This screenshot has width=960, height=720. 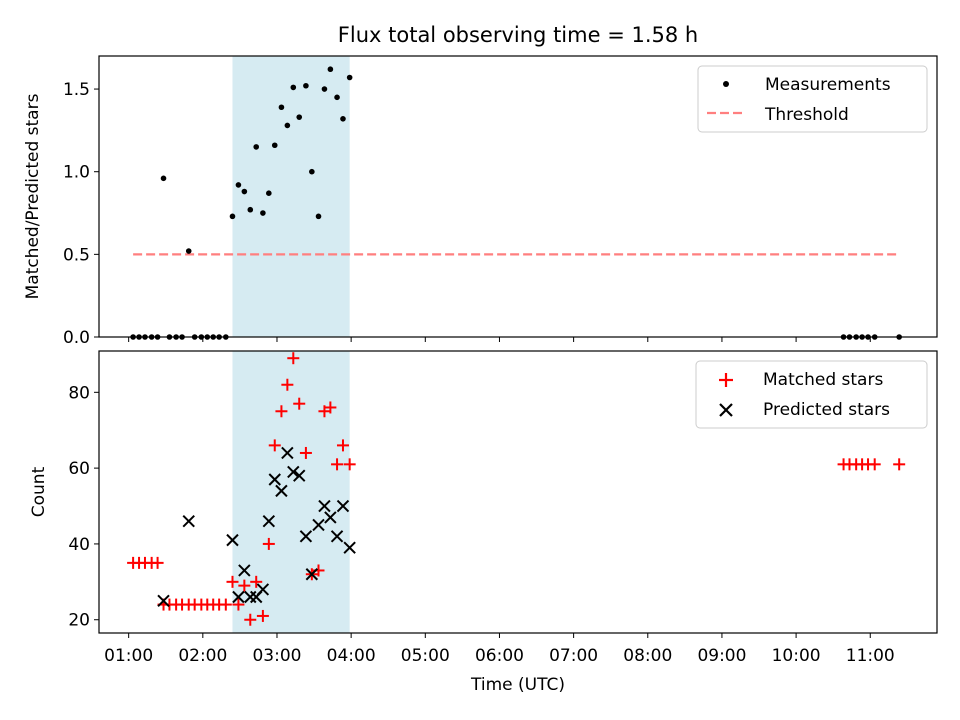 What do you see at coordinates (79, 545) in the screenshot?
I see `y-tick-label: 40` at bounding box center [79, 545].